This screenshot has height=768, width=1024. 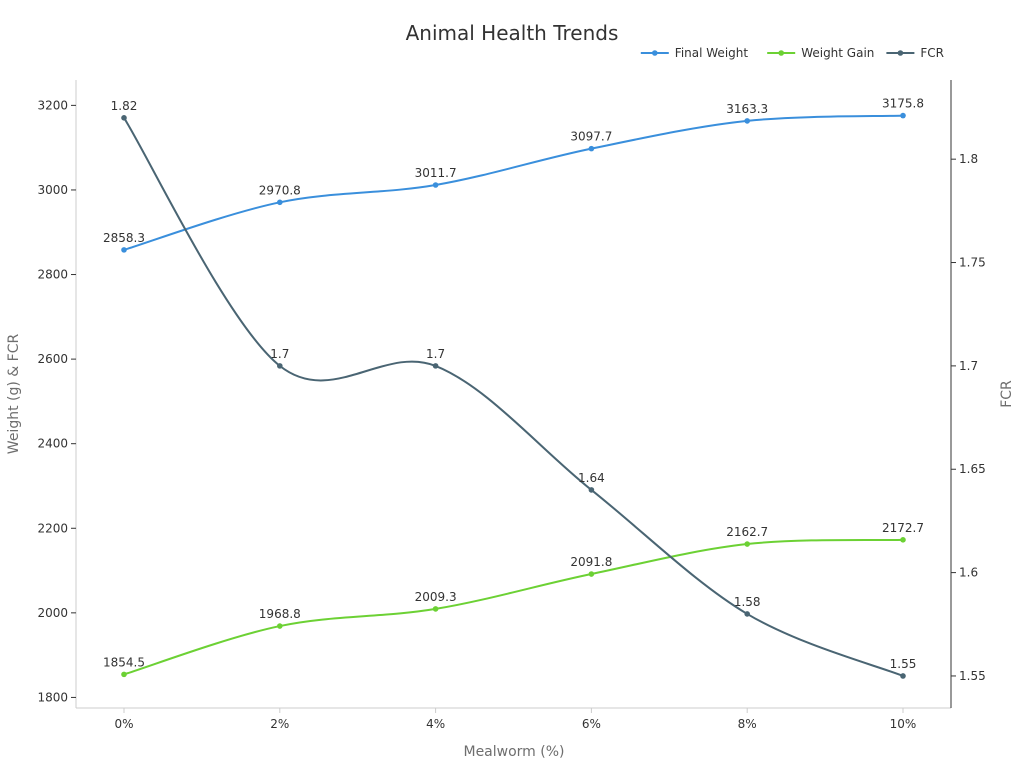 I want to click on y-right-tick-label: 1.65, so click(x=972, y=469).